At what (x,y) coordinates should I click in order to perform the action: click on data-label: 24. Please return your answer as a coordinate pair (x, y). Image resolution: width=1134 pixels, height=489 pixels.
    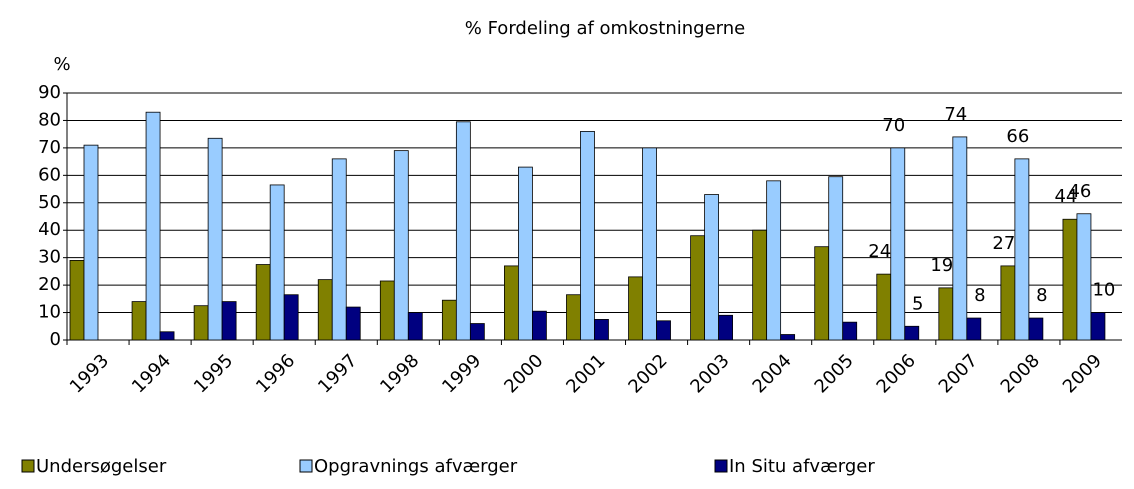
    Looking at the image, I should click on (879, 251).